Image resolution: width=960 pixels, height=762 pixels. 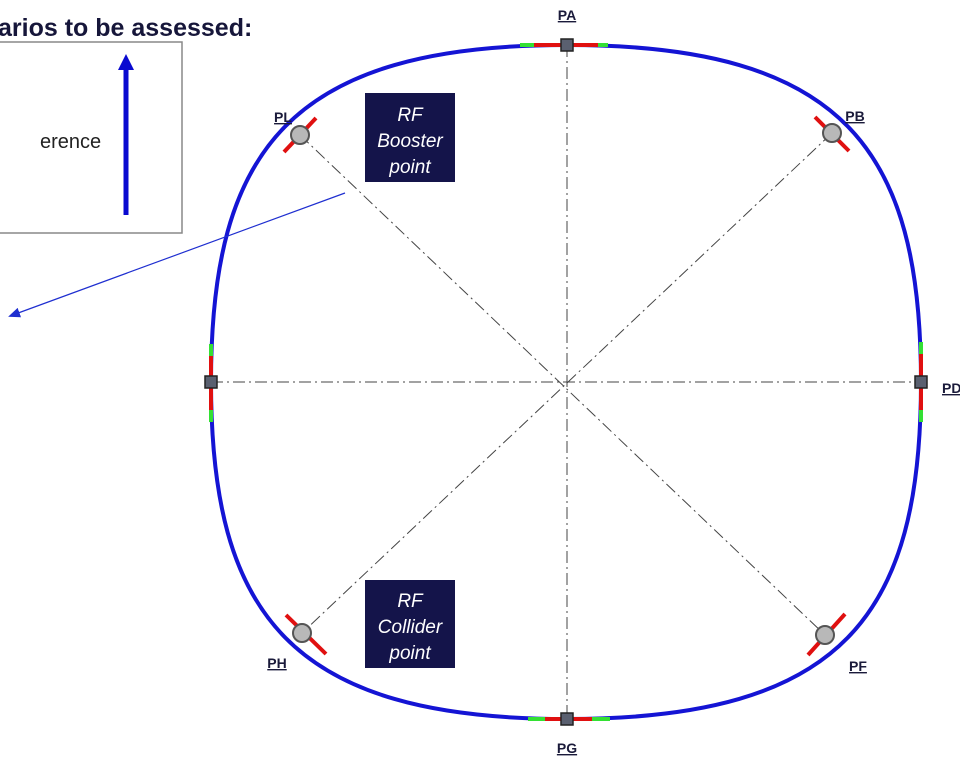 What do you see at coordinates (177, 255) in the screenshot?
I see `pointer-arrow` at bounding box center [177, 255].